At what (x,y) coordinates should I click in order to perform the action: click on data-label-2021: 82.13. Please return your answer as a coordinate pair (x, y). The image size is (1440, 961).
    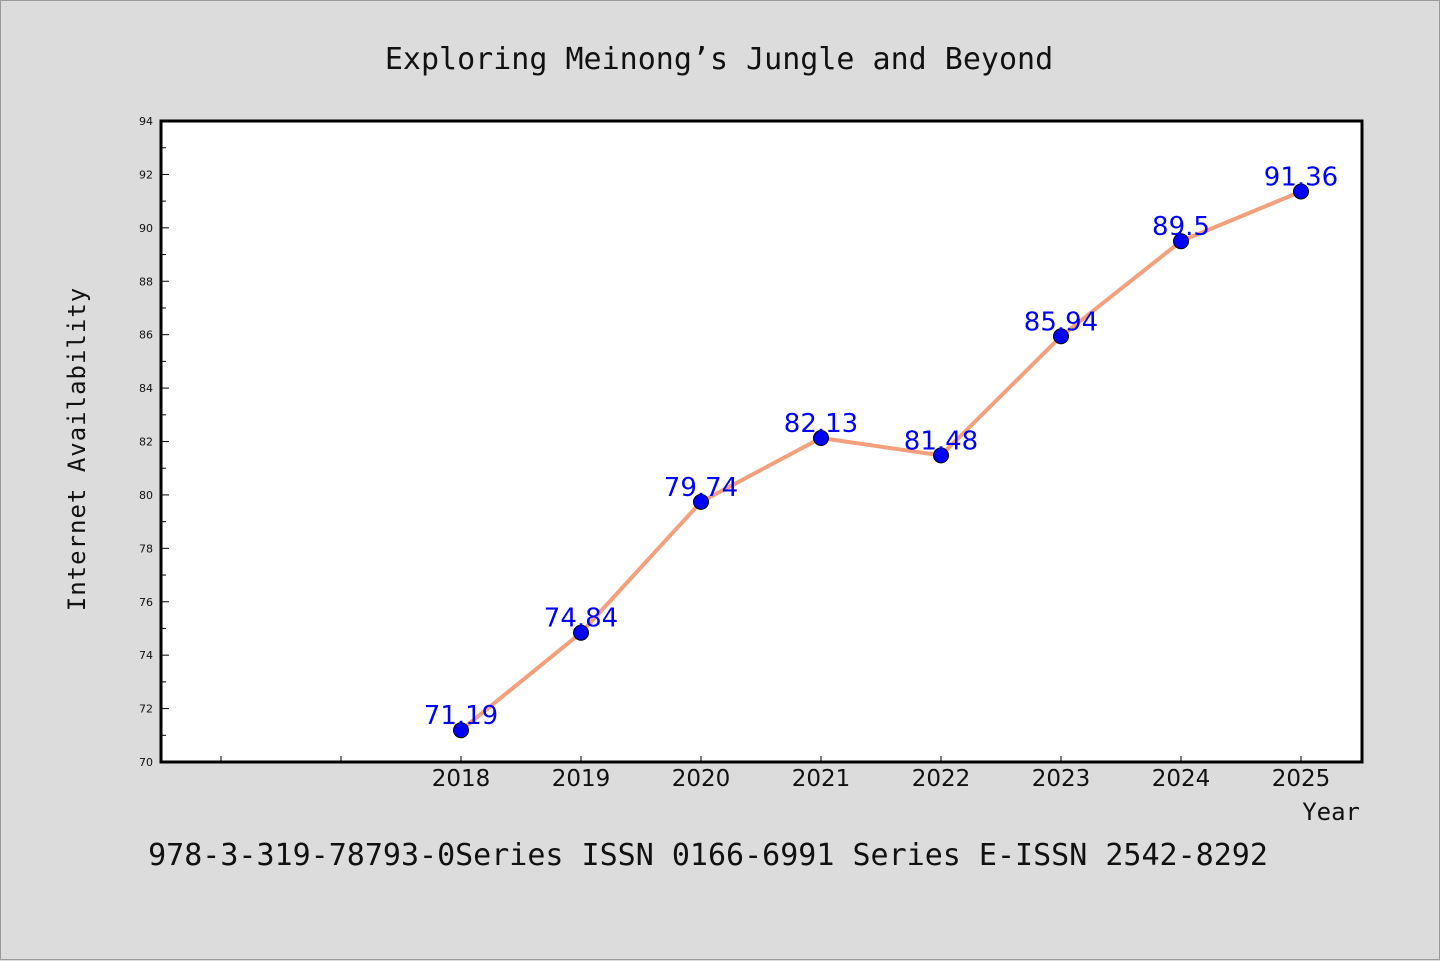
    Looking at the image, I should click on (821, 424).